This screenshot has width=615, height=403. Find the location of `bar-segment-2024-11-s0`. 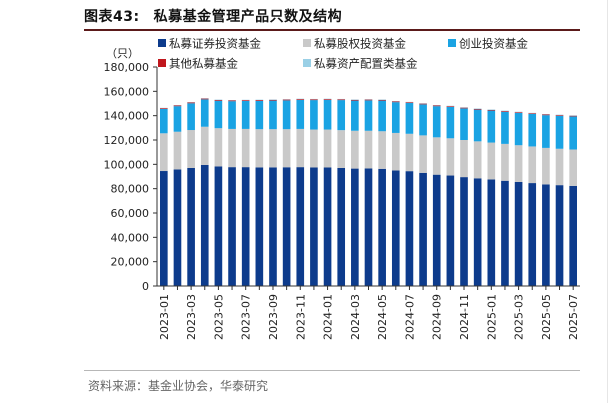

bar-segment-2024-11-s0 is located at coordinates (464, 231).